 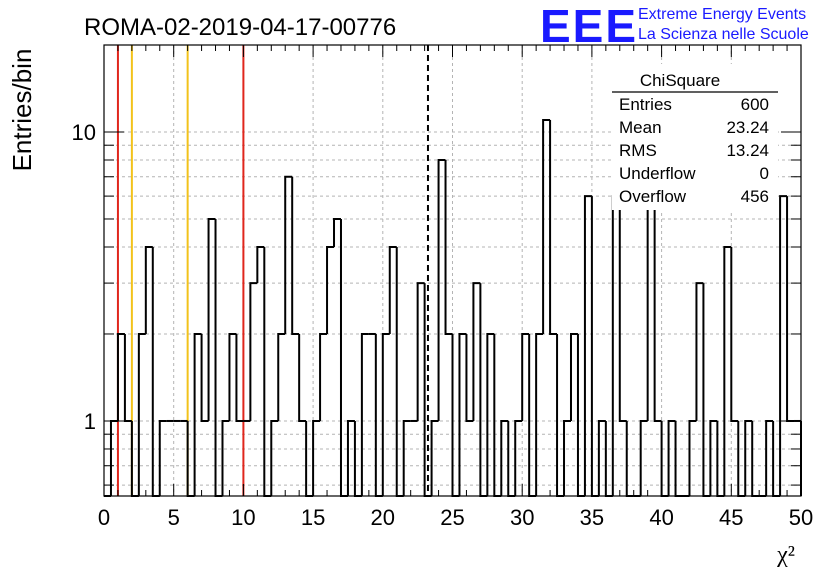 What do you see at coordinates (383, 517) in the screenshot?
I see `x-tick-label: 20` at bounding box center [383, 517].